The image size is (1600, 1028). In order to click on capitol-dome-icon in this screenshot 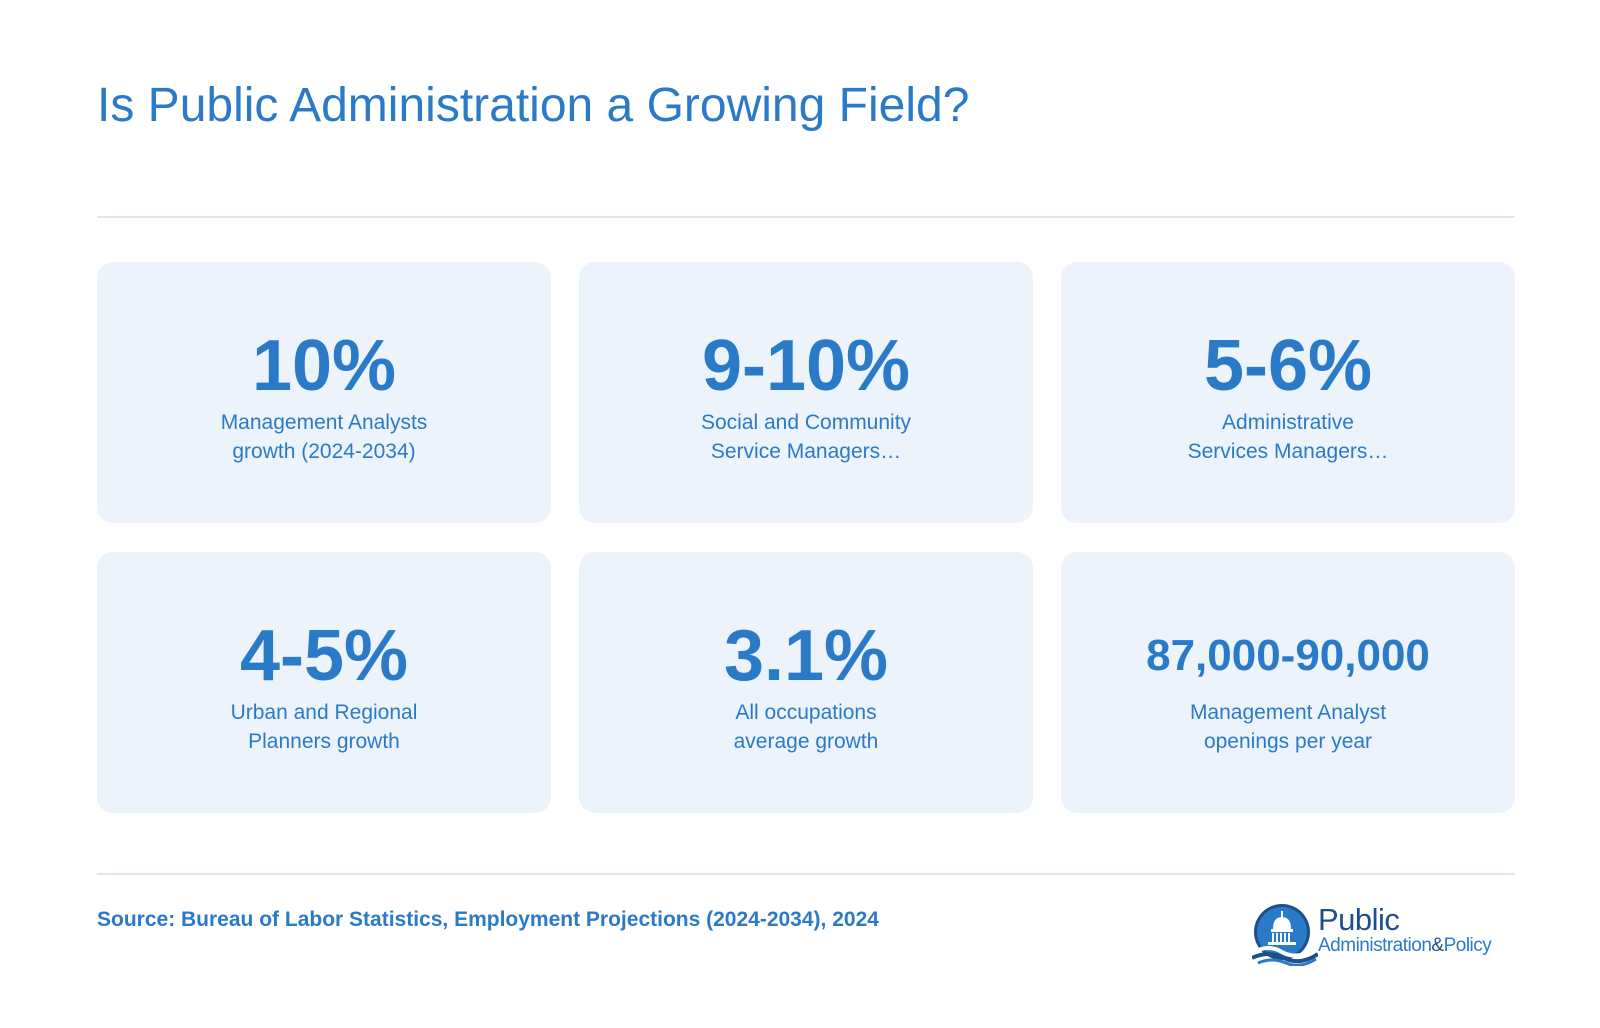, I will do `click(1285, 935)`.